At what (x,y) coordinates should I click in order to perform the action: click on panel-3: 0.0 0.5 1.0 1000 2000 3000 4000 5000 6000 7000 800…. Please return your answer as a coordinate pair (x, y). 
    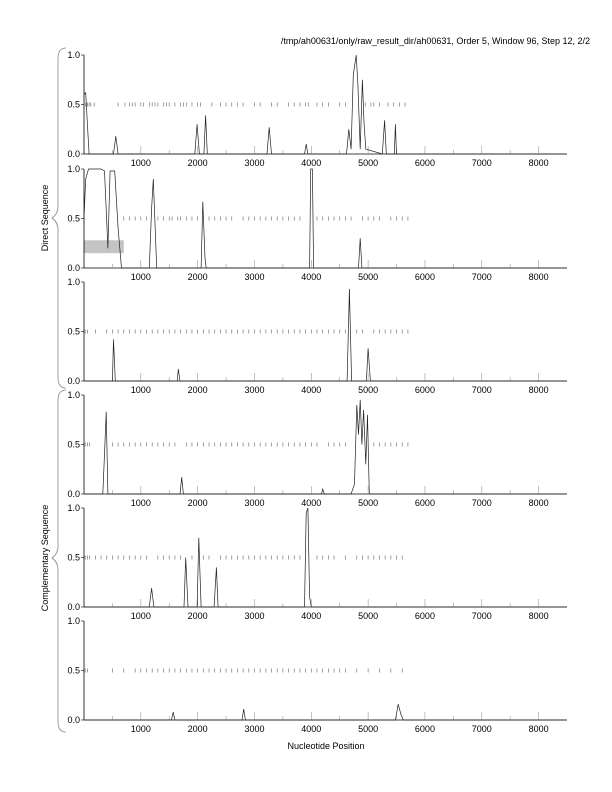
    Looking at the image, I should click on (317, 336).